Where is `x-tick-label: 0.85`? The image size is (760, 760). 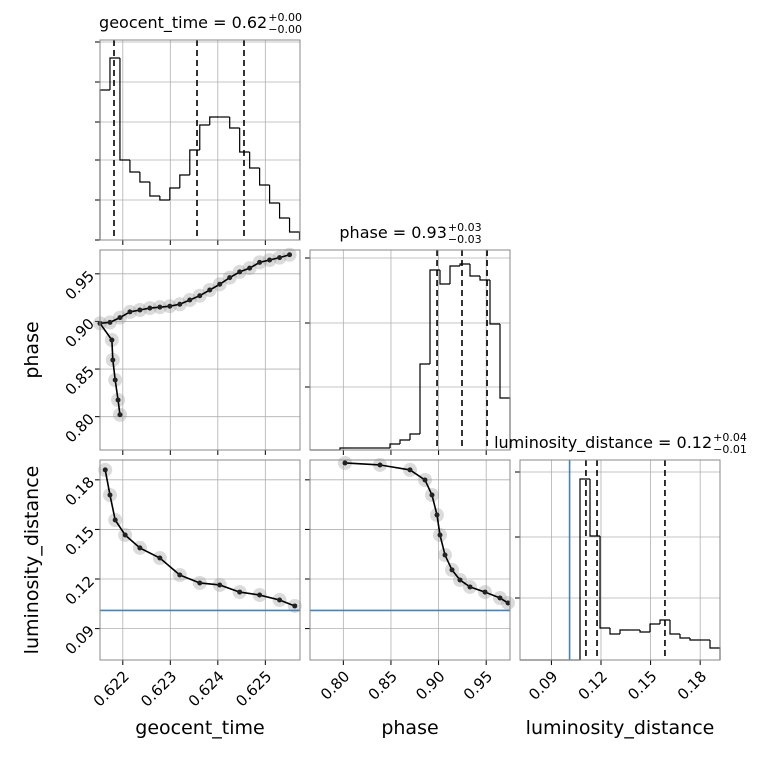 x-tick-label: 0.85 is located at coordinates (383, 685).